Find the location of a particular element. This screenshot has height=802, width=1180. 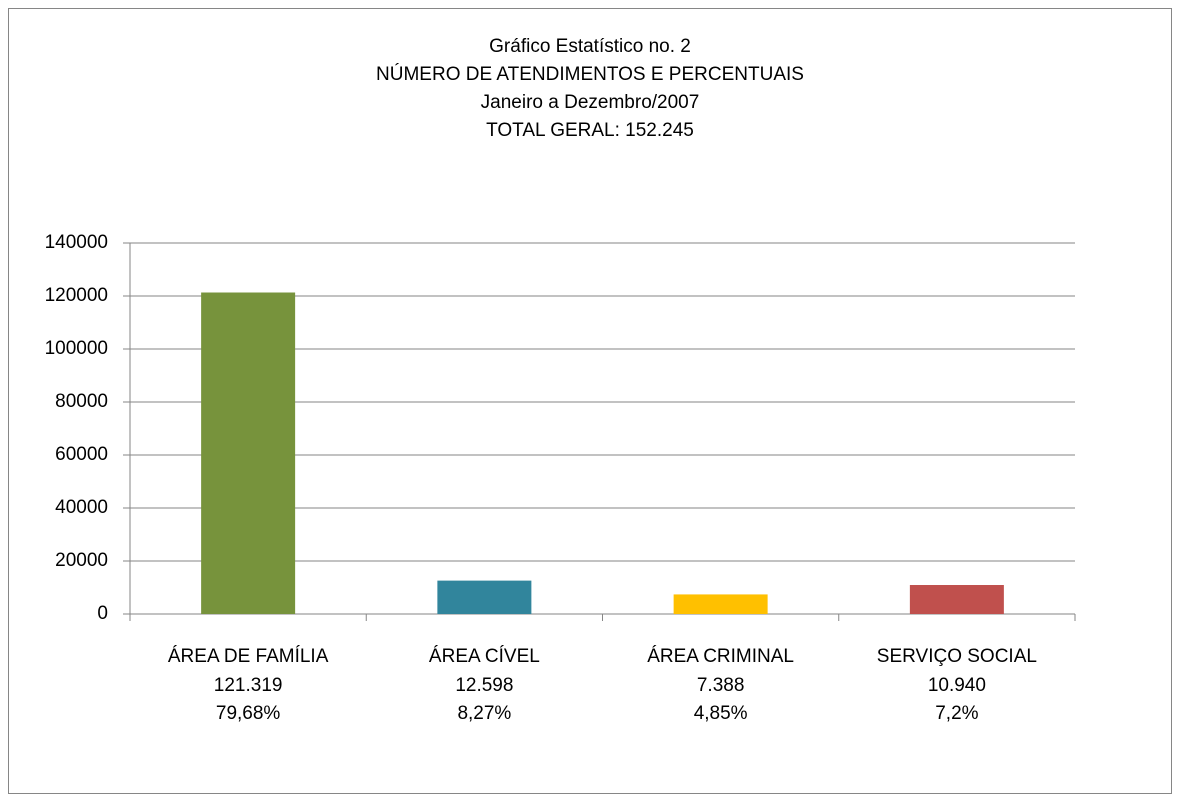

percent-label: 8,27% is located at coordinates (484, 713).